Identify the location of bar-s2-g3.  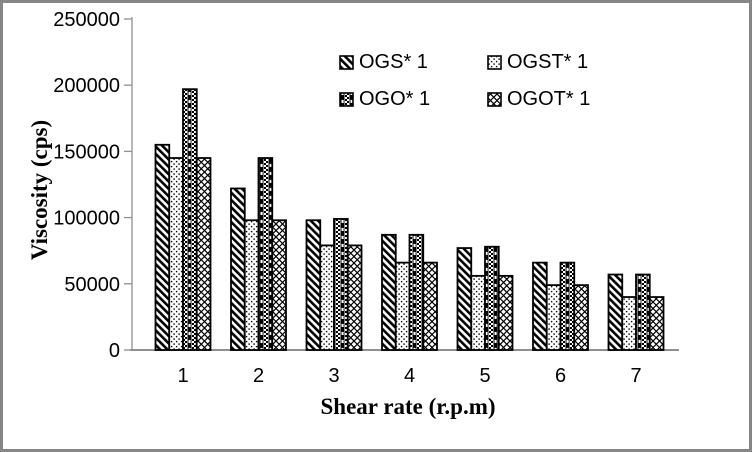
(341, 284).